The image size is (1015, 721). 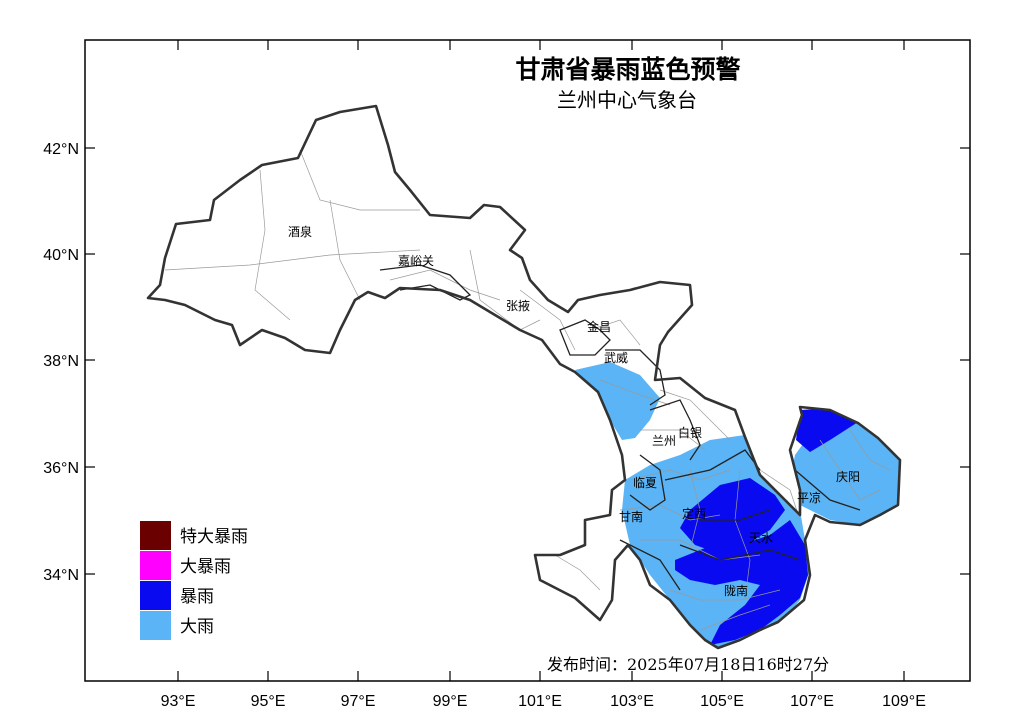 I want to click on legend-label: 大暴雨, so click(x=205, y=567).